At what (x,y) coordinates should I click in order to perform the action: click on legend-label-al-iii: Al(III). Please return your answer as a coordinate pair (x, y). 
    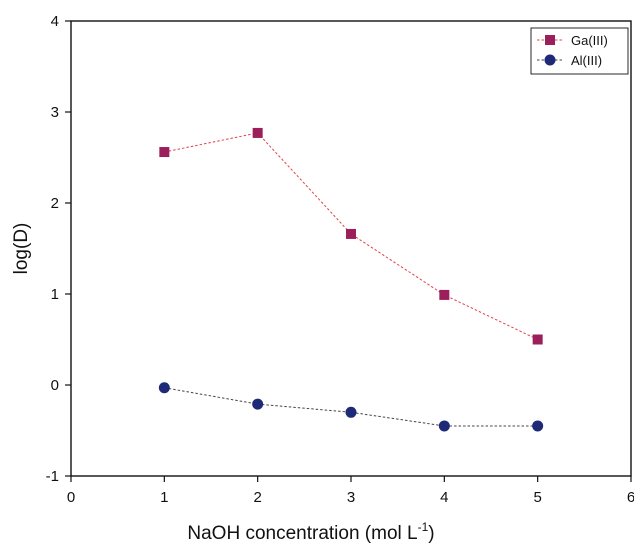
    Looking at the image, I should click on (586, 60).